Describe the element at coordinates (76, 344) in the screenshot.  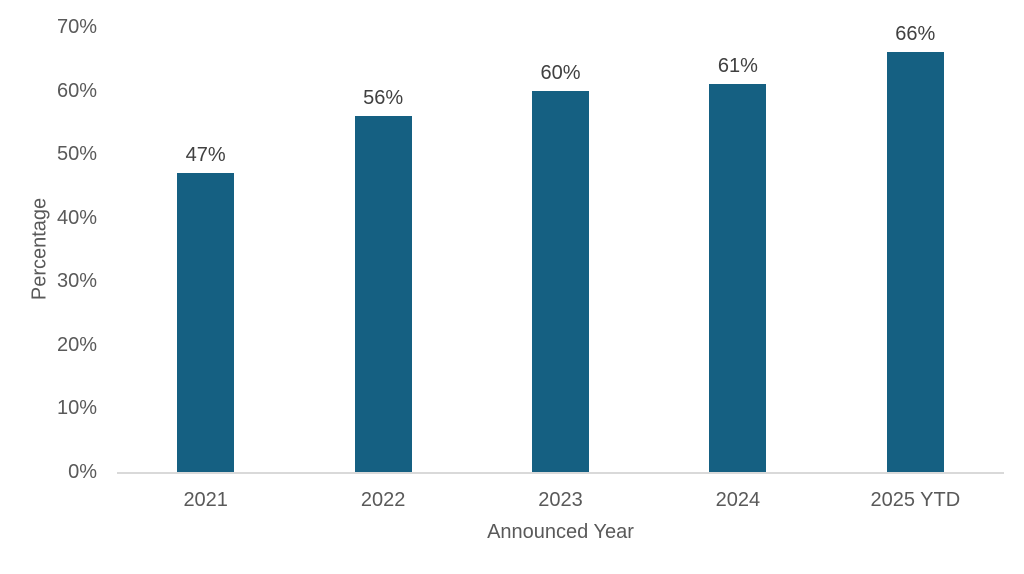
I see `y-tick-label: 20%` at that location.